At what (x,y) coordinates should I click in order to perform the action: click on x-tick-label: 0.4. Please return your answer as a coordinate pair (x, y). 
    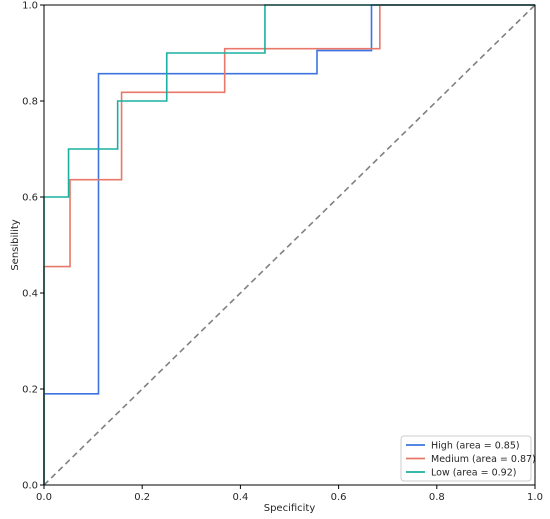
    Looking at the image, I should click on (240, 497).